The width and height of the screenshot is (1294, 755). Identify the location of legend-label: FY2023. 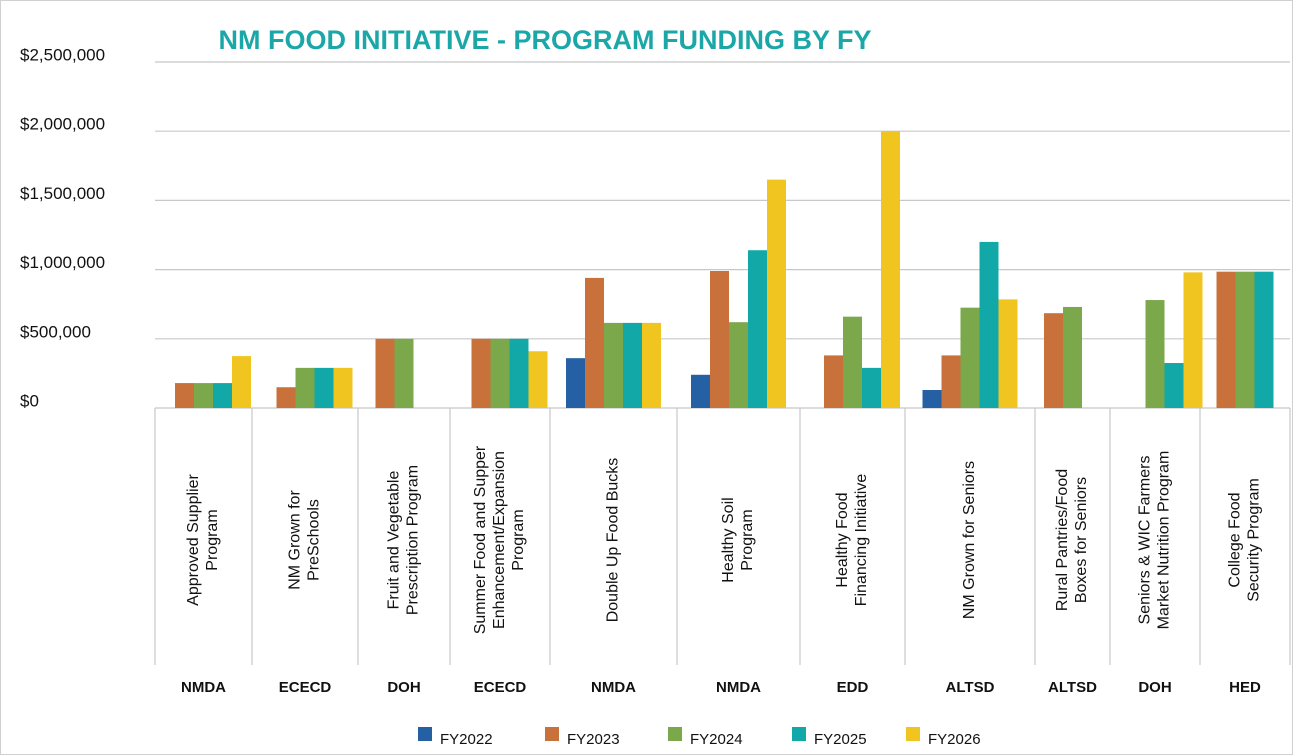
(593, 739).